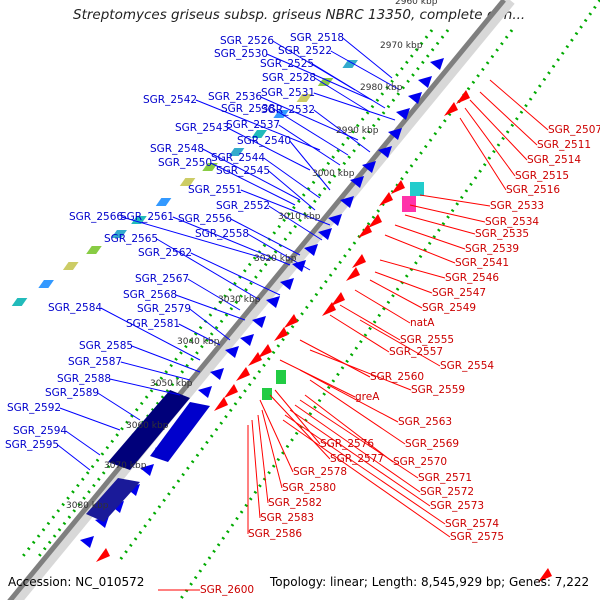 This screenshot has width=600, height=600. Describe the element at coordinates (438, 390) in the screenshot. I see `gene-label-sgr-2559: SGR_2559` at that location.